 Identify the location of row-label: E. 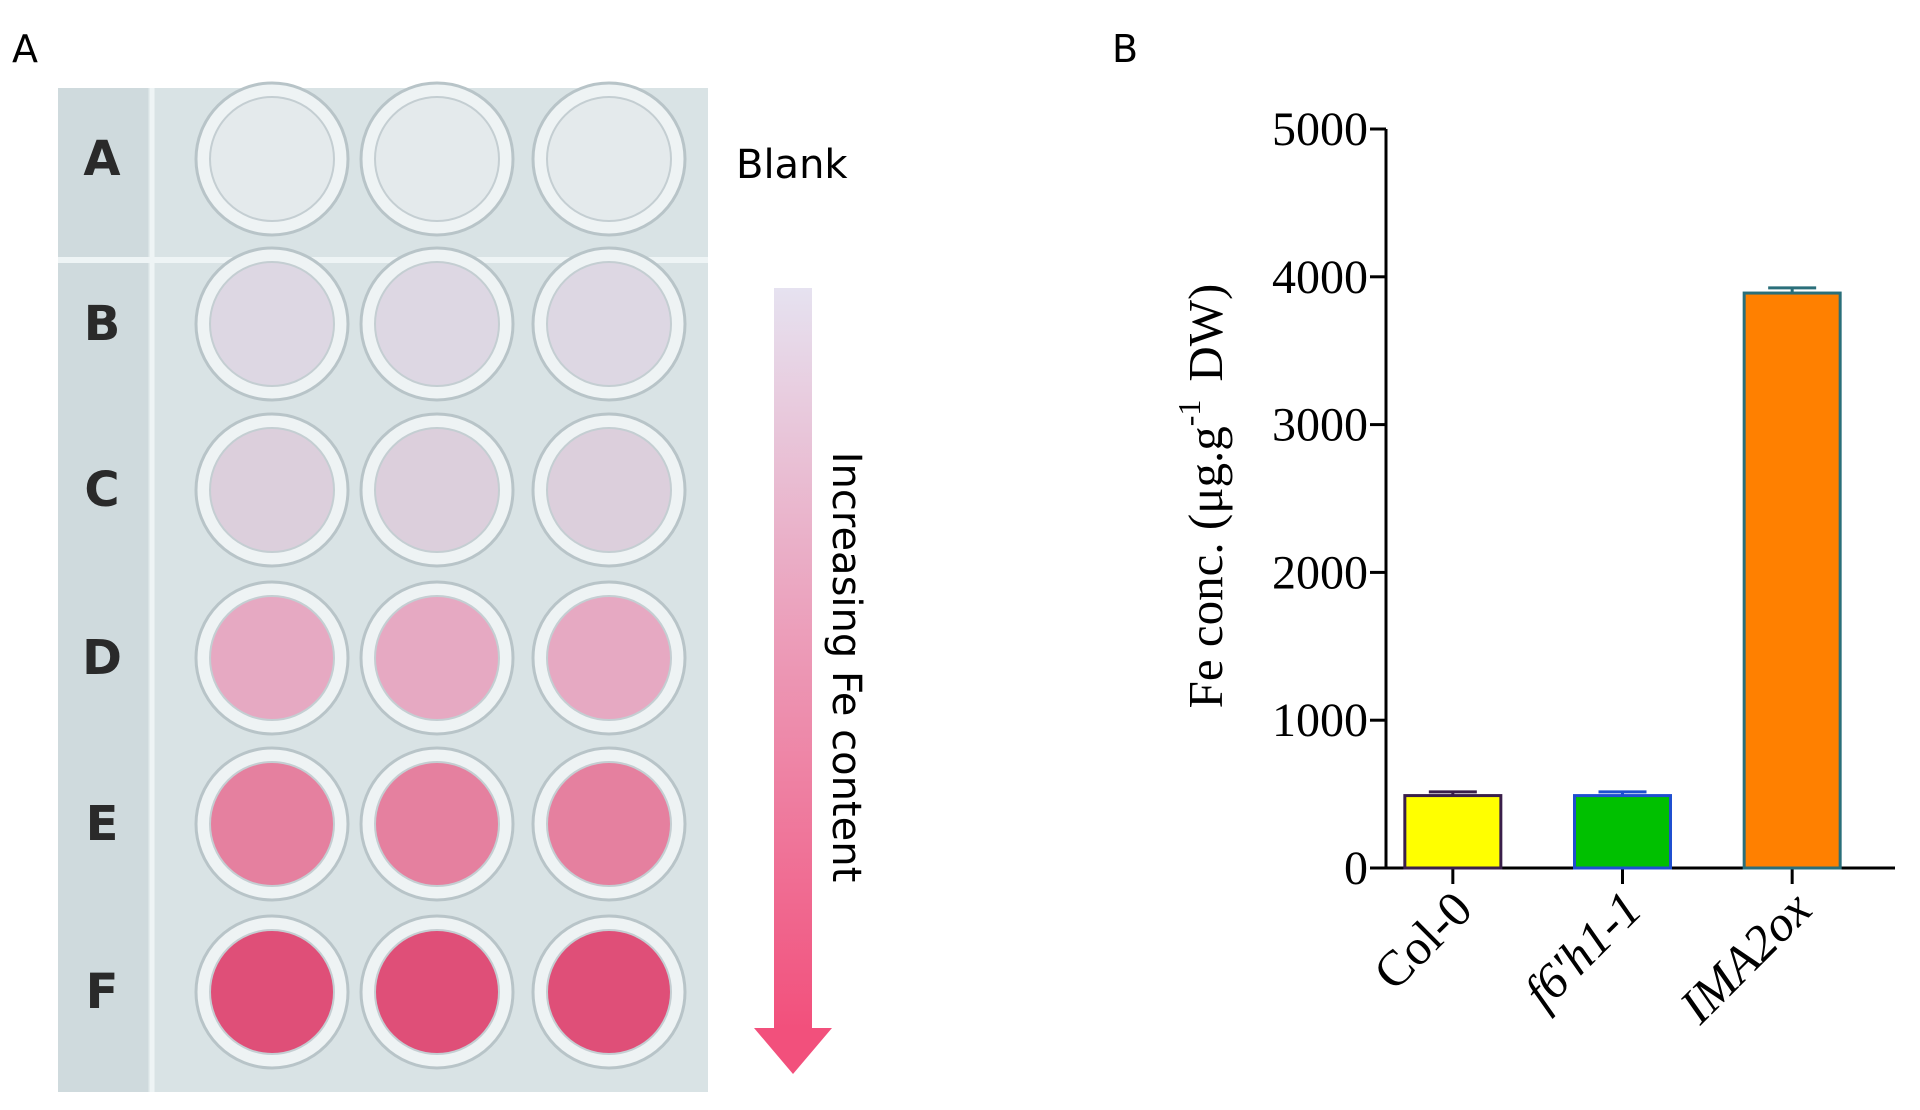
(102, 824).